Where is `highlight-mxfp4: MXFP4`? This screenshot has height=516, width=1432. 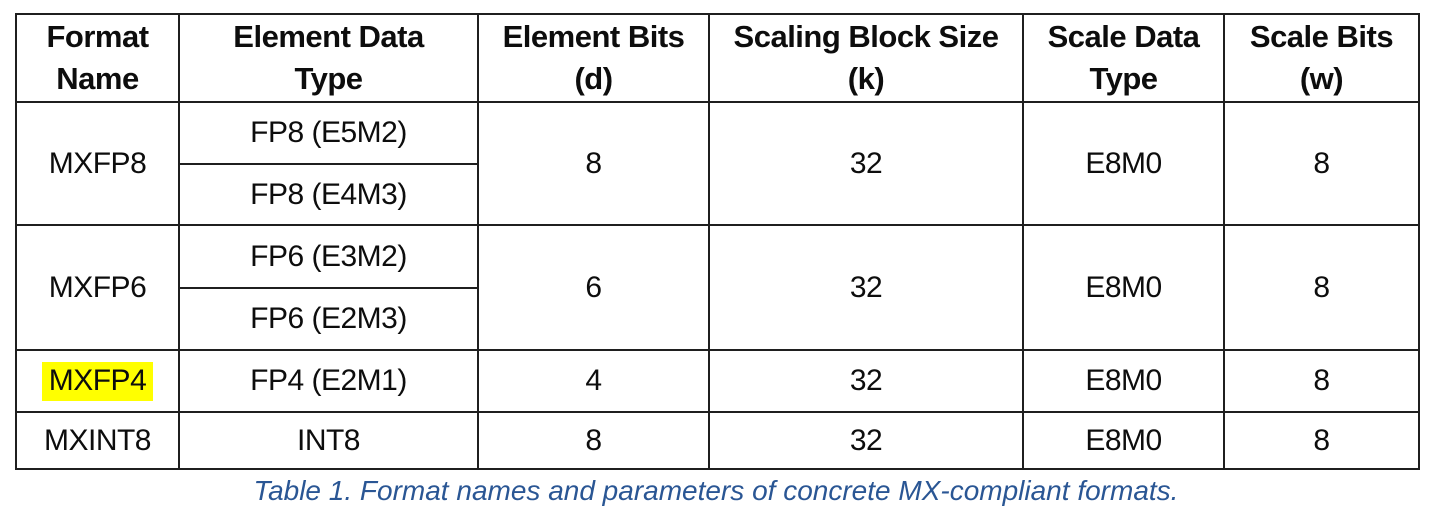
highlight-mxfp4: MXFP4 is located at coordinates (97, 381).